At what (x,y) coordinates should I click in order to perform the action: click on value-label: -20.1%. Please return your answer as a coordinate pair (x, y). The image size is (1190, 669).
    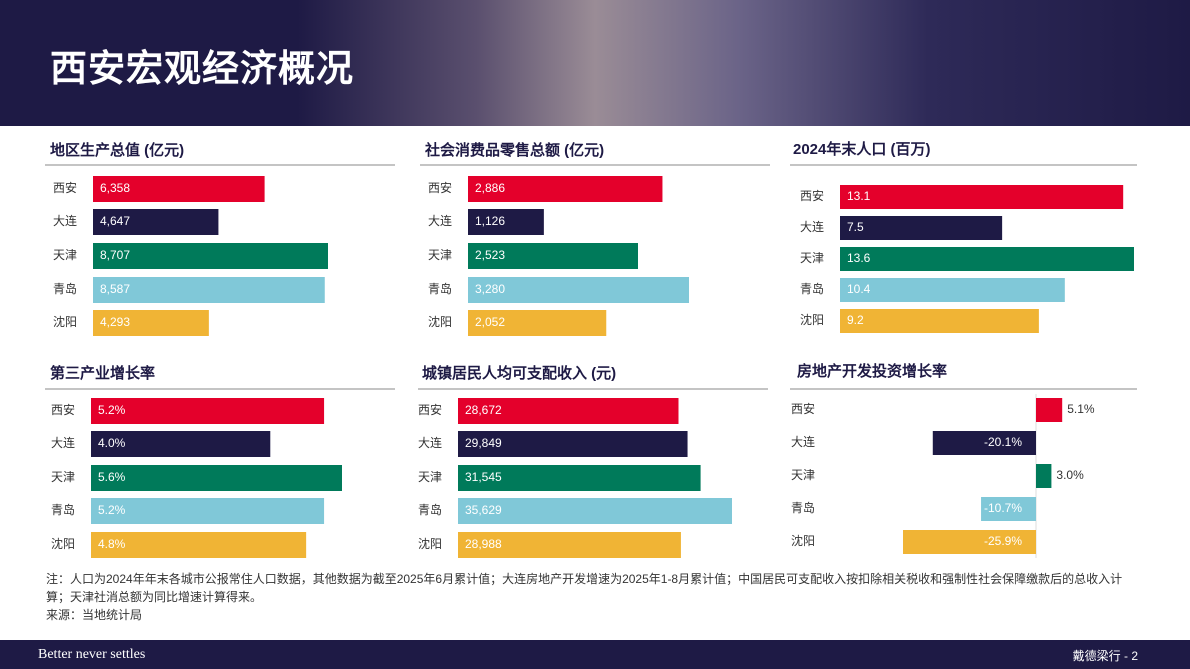
    Looking at the image, I should click on (1003, 442).